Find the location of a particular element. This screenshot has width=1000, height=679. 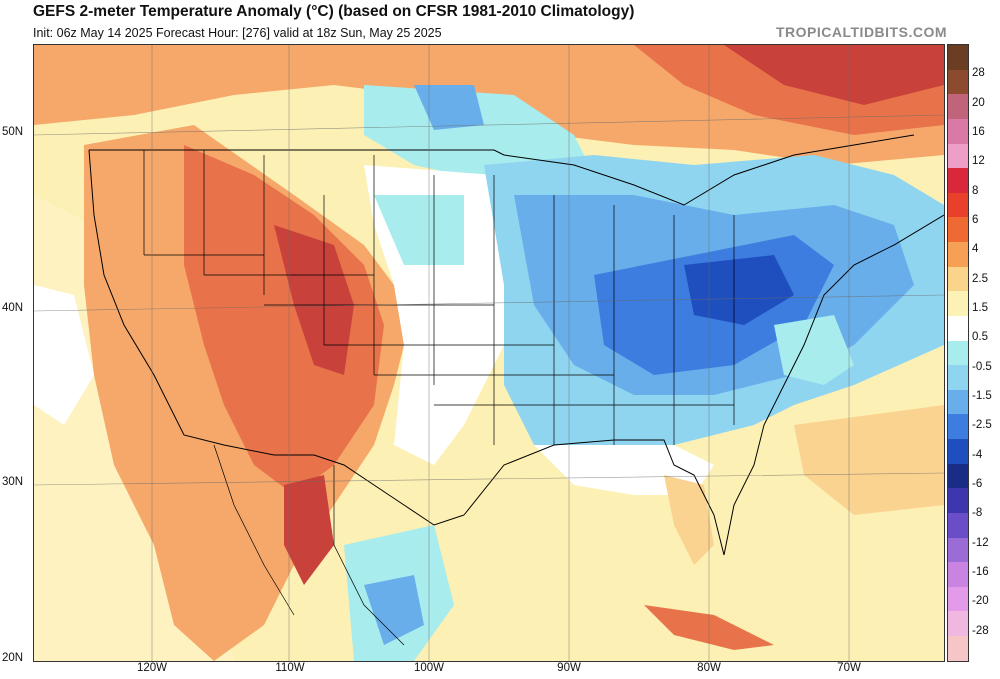

mexico-outline is located at coordinates (309, 545).